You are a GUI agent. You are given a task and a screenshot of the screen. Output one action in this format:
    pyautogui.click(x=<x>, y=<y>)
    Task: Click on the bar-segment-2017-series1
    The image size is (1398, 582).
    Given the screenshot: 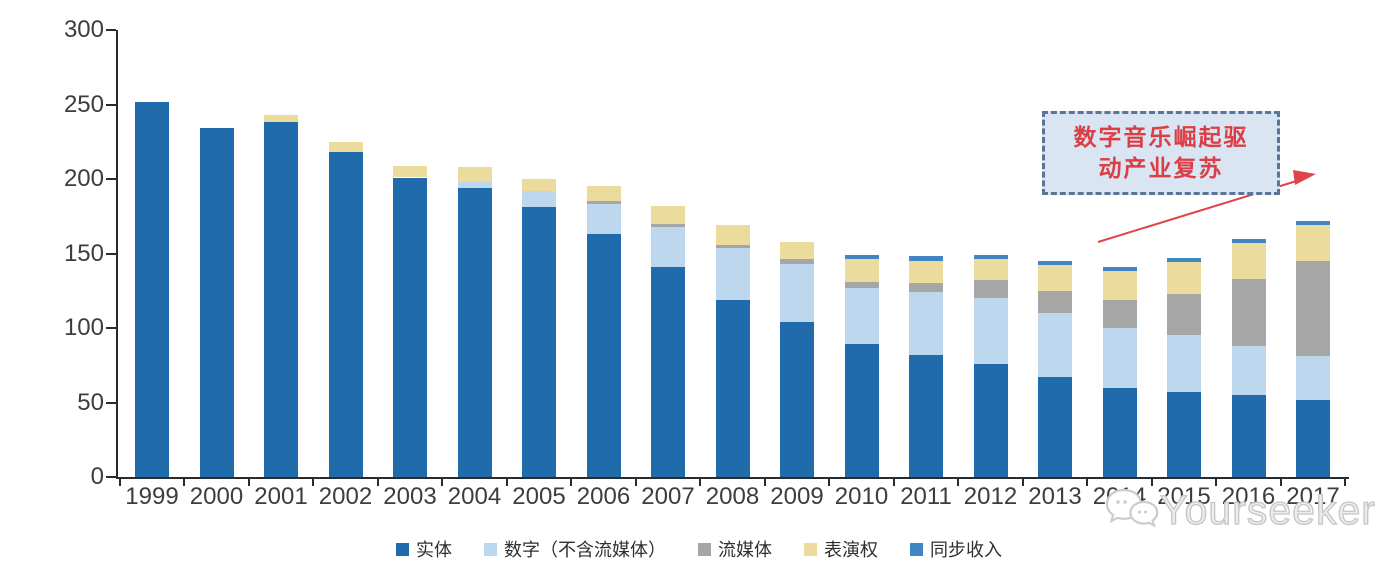 What is the action you would take?
    pyautogui.click(x=1313, y=378)
    